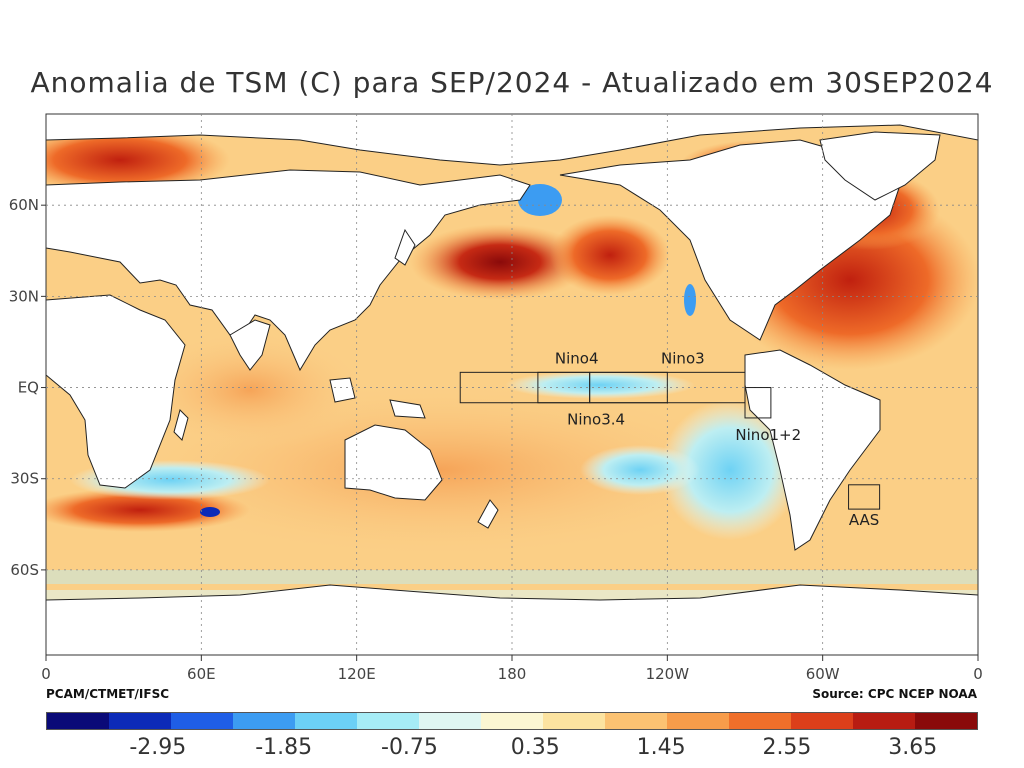 This screenshot has width=1024, height=768. What do you see at coordinates (768, 435) in the screenshot?
I see `region-label-nino1-2: Nino1+2` at bounding box center [768, 435].